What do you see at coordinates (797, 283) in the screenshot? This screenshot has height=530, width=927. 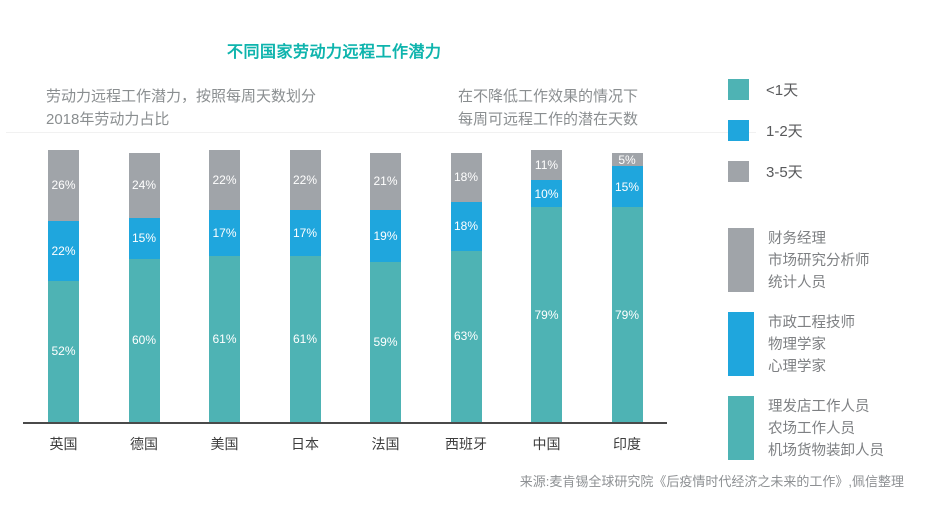 I see `occupation-line: 统计人员` at bounding box center [797, 283].